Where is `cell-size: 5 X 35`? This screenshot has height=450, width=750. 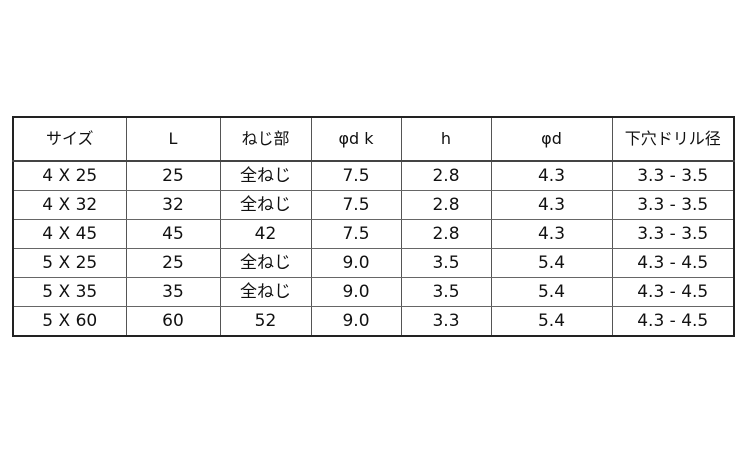 cell-size: 5 X 35 is located at coordinates (69, 292).